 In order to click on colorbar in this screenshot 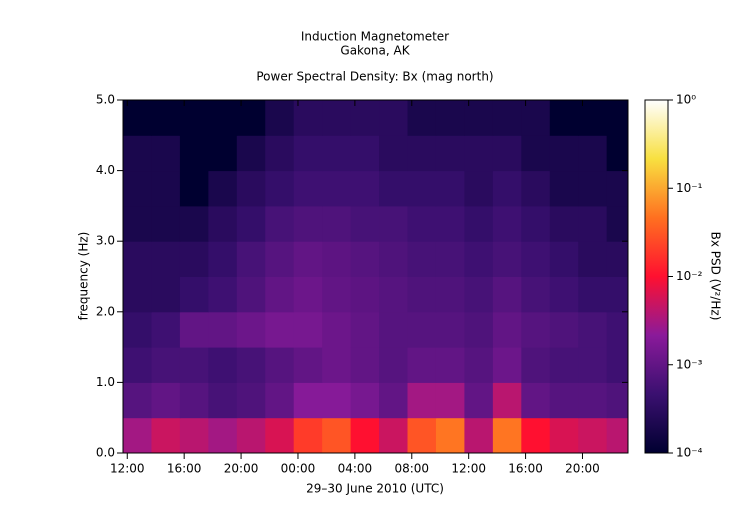, I will do `click(656, 276)`.